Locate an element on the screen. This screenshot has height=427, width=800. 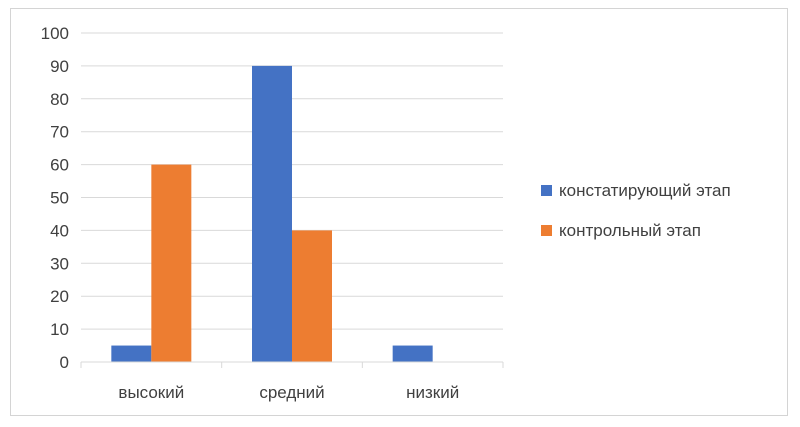
x-tick-label: средний is located at coordinates (291, 392).